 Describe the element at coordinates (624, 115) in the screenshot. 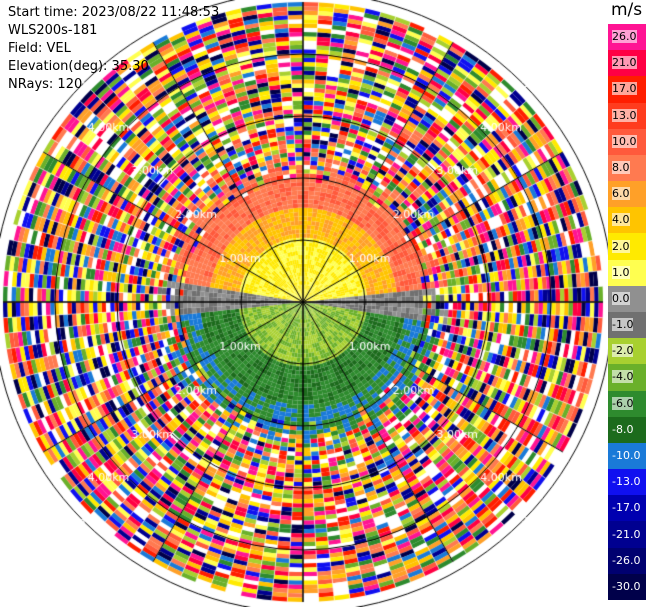

I see `colorbar-label: 13.0` at that location.